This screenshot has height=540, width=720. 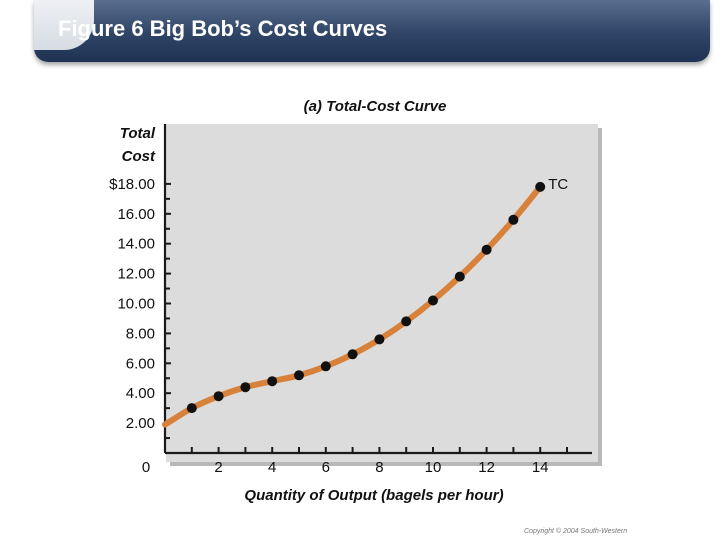 What do you see at coordinates (64, 25) in the screenshot?
I see `title-bar-corner-decoration` at bounding box center [64, 25].